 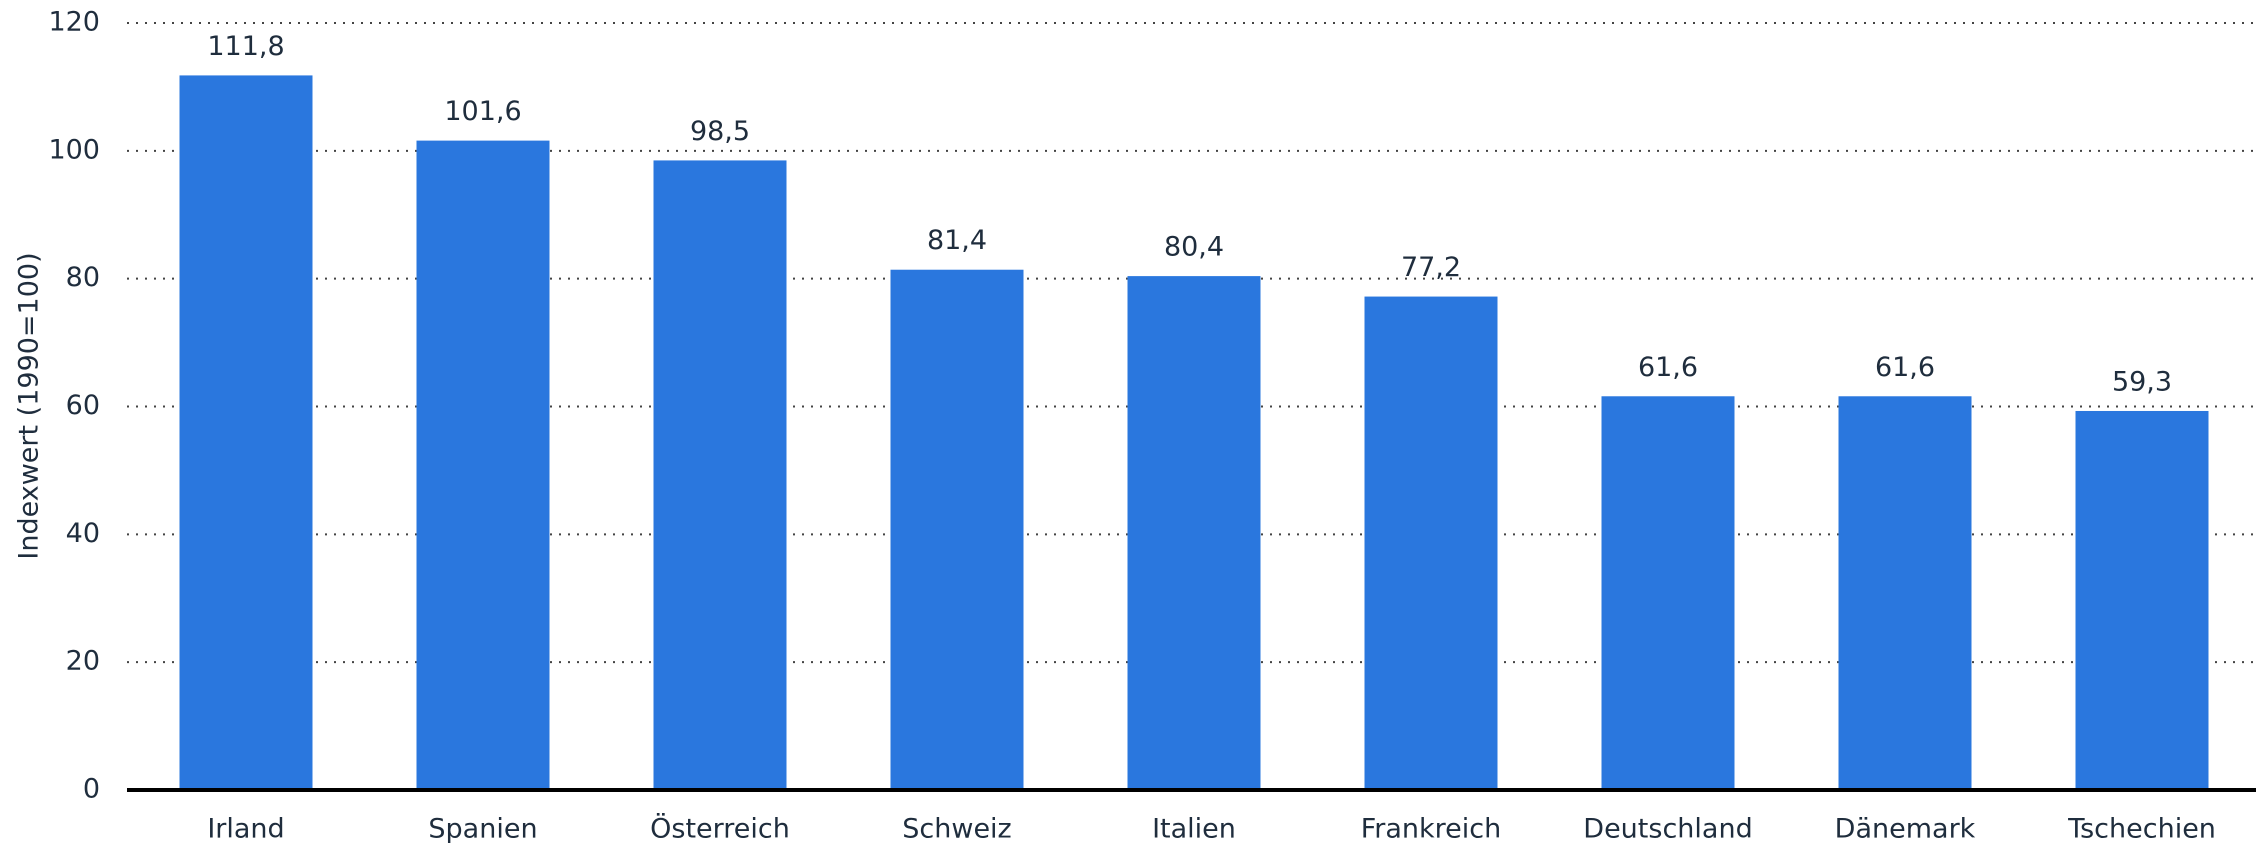 What do you see at coordinates (1431, 267) in the screenshot?
I see `data-label: 77,2` at bounding box center [1431, 267].